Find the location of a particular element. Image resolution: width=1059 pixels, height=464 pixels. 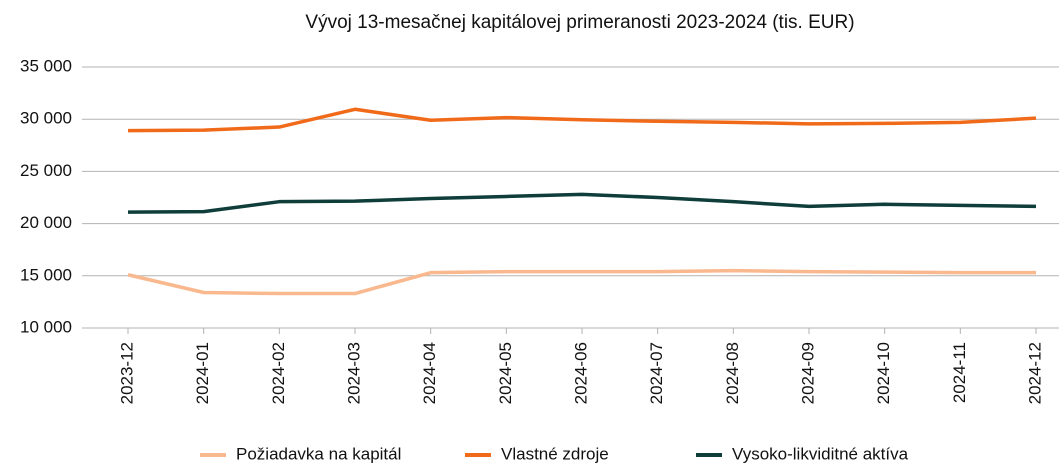

x-tick-label: 2024-08 is located at coordinates (732, 373).